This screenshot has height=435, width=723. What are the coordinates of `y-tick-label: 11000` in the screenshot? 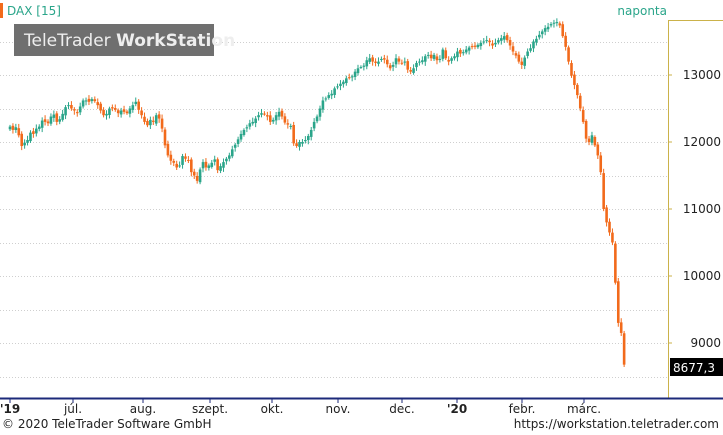 It's located at (702, 209).